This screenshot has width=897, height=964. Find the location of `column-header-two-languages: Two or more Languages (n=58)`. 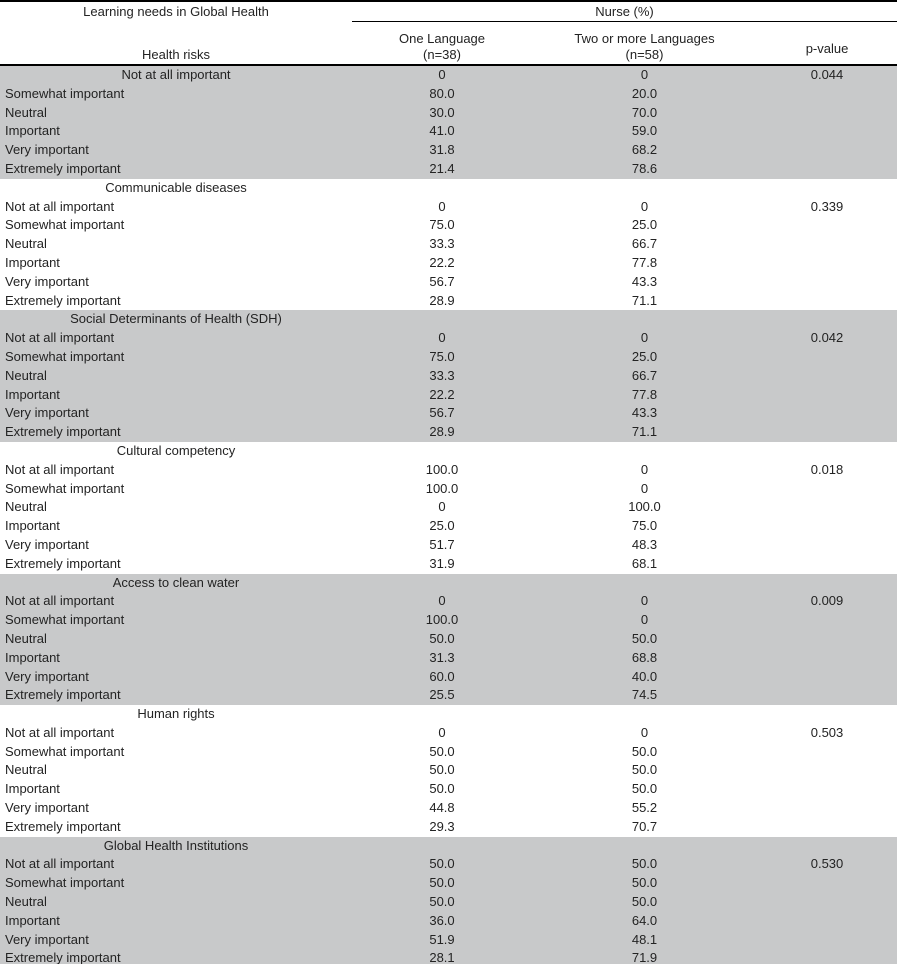

column-header-two-languages: Two or more Languages (n=58) is located at coordinates (644, 43).